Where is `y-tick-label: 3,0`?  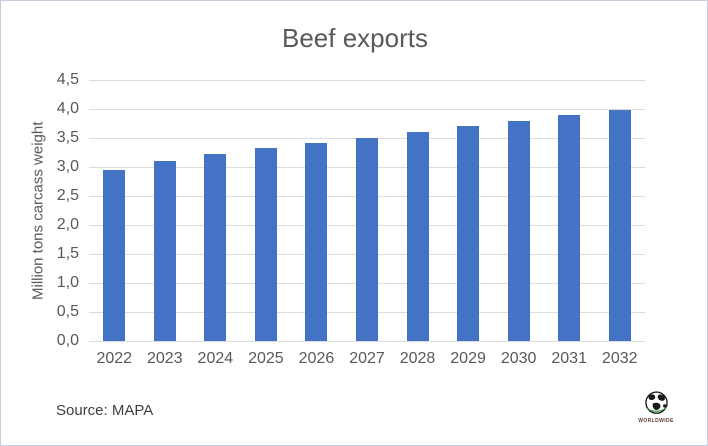 y-tick-label: 3,0 is located at coordinates (67, 166).